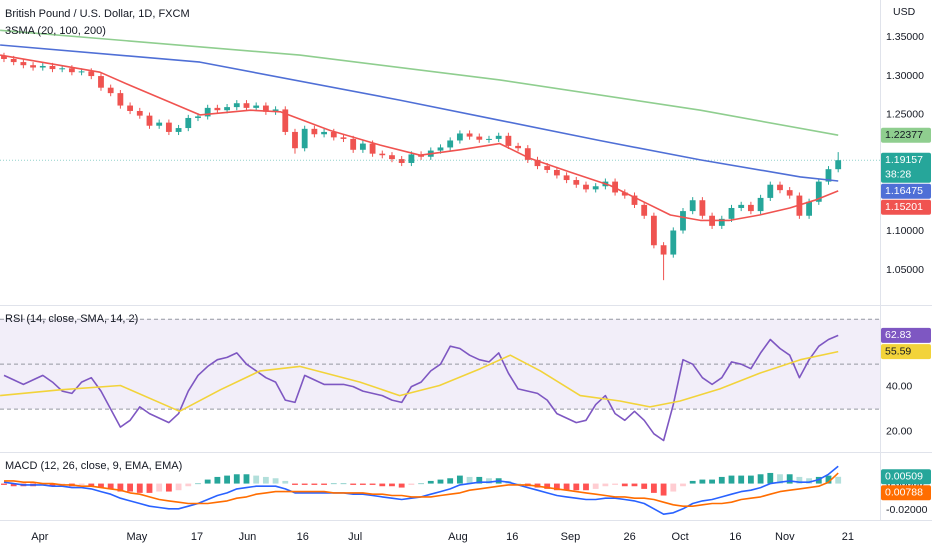 This screenshot has height=550, width=932. Describe the element at coordinates (136, 537) in the screenshot. I see `x-tick-label: May` at that location.